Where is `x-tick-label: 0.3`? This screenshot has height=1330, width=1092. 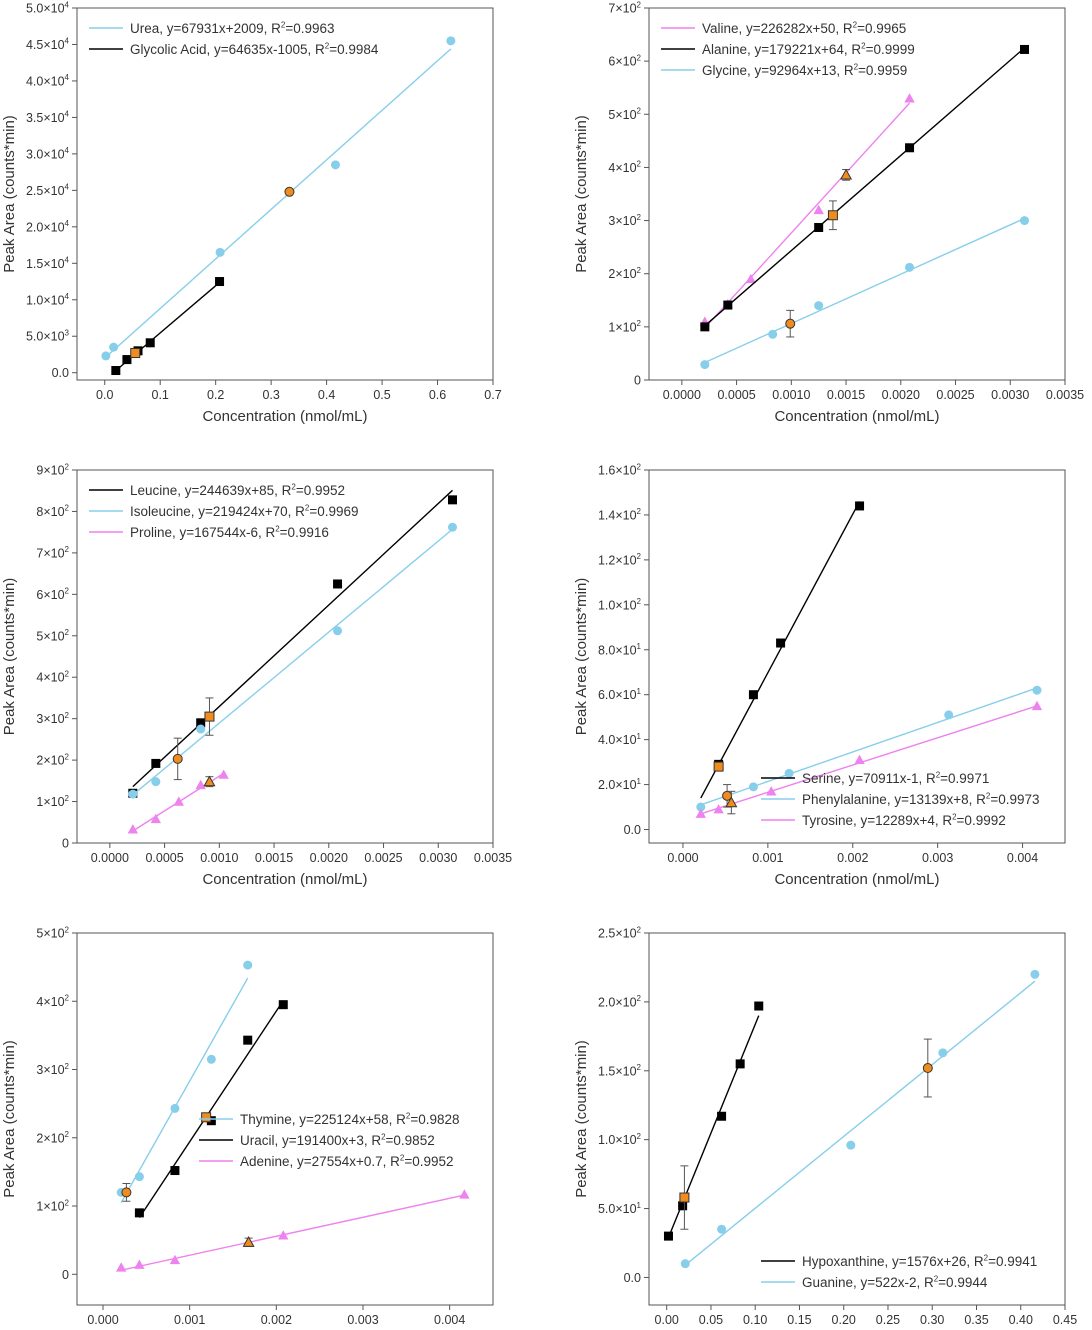 x-tick-label: 0.3 is located at coordinates (270, 395).